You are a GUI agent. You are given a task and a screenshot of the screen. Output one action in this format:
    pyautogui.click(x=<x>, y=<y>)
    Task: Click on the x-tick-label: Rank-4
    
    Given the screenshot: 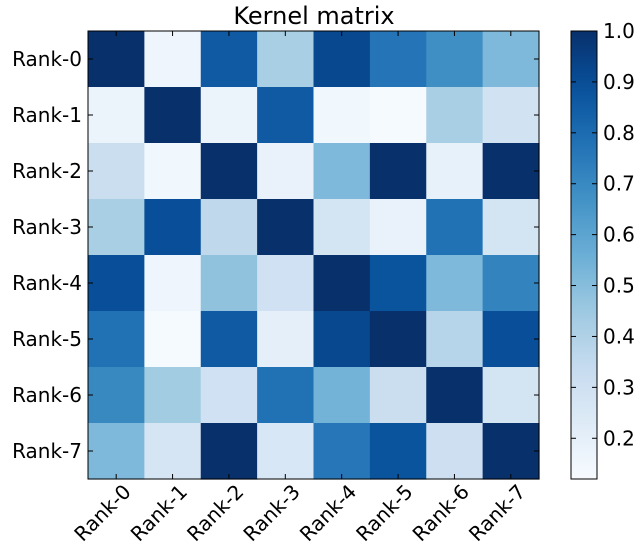 What is the action you would take?
    pyautogui.click(x=328, y=513)
    